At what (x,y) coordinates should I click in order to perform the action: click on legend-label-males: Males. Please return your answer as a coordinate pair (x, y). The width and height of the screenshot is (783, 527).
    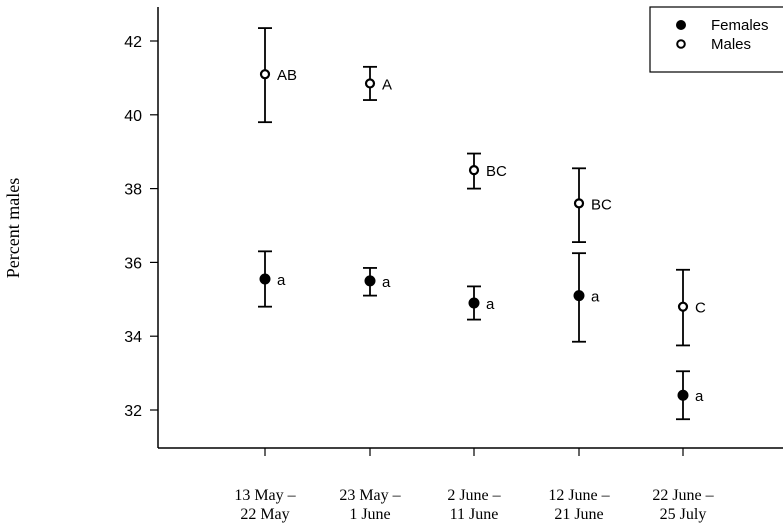
    Looking at the image, I should click on (731, 44).